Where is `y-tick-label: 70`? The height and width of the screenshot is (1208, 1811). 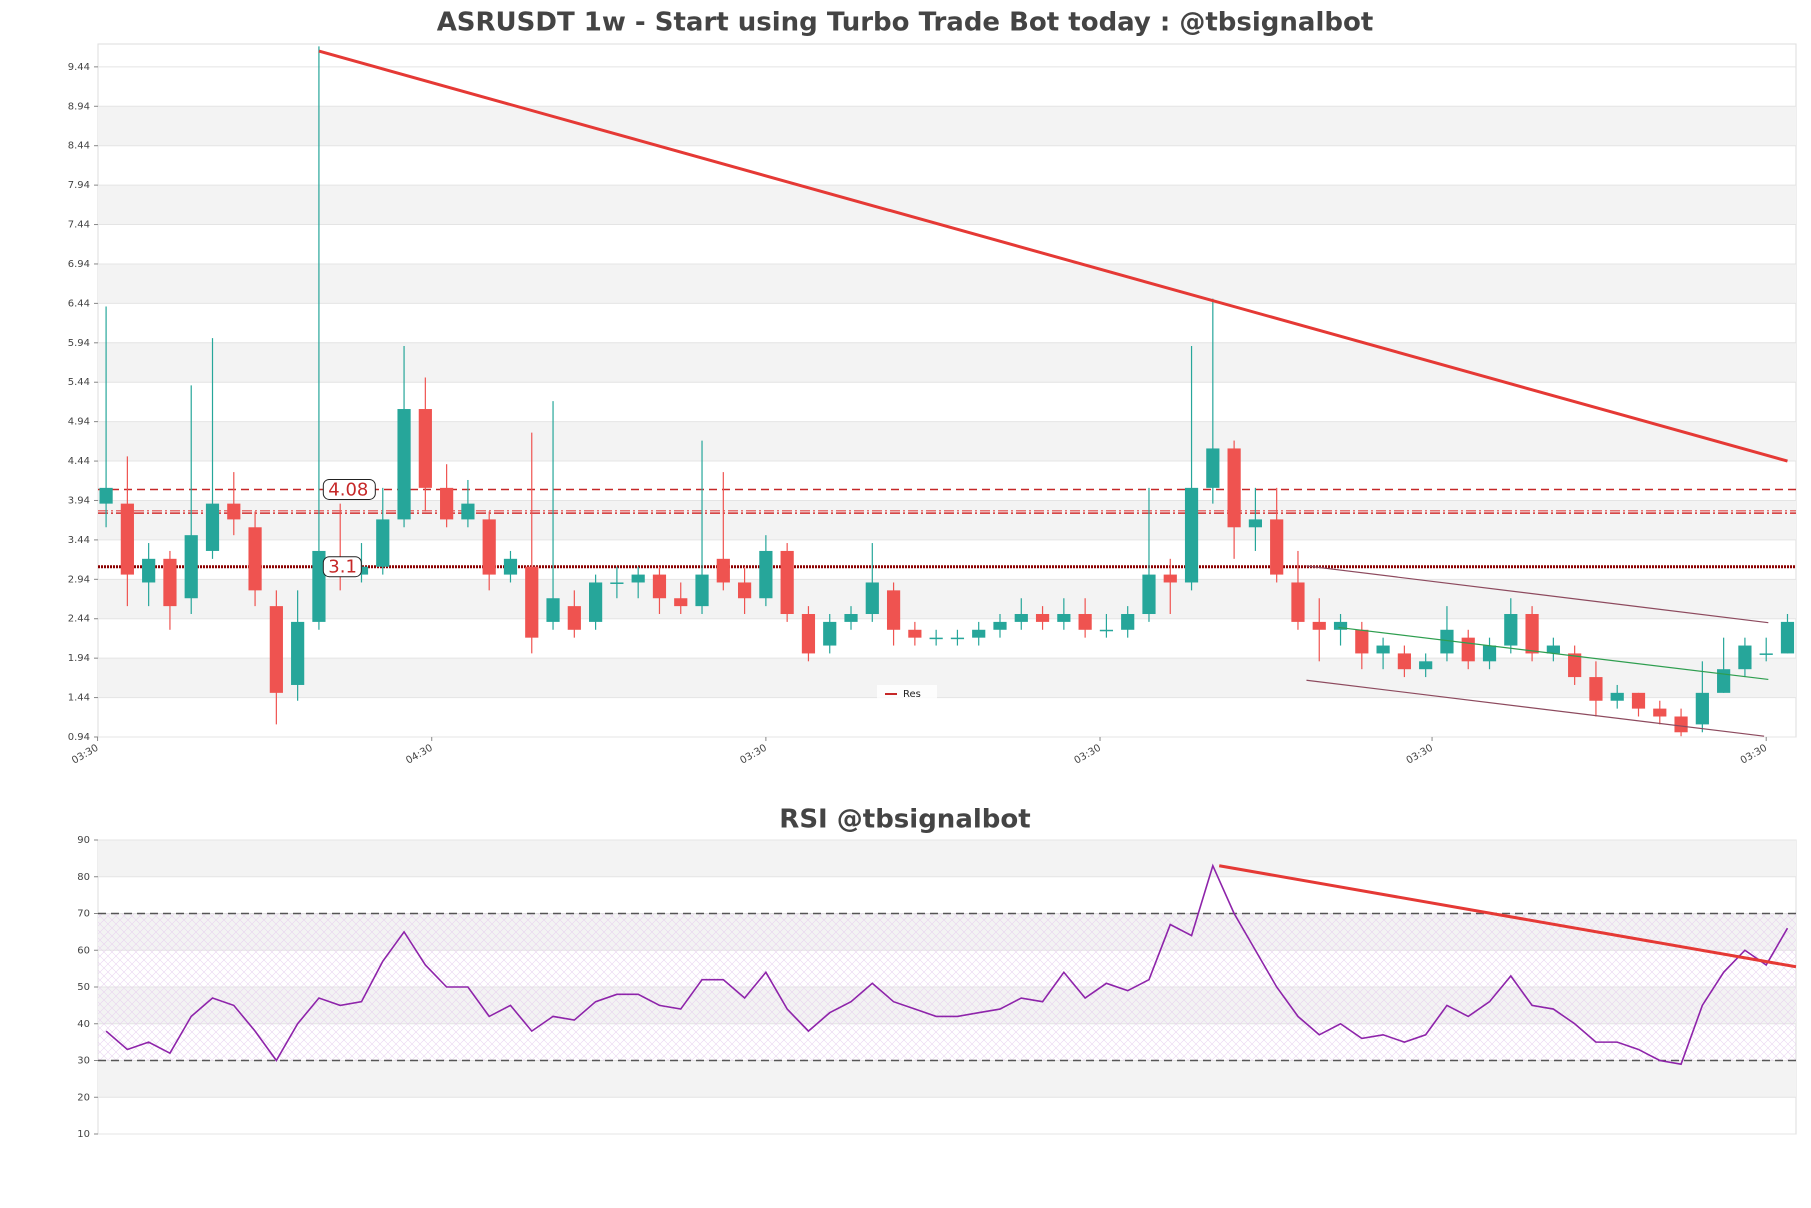
y-tick-label: 70 is located at coordinates (83, 914).